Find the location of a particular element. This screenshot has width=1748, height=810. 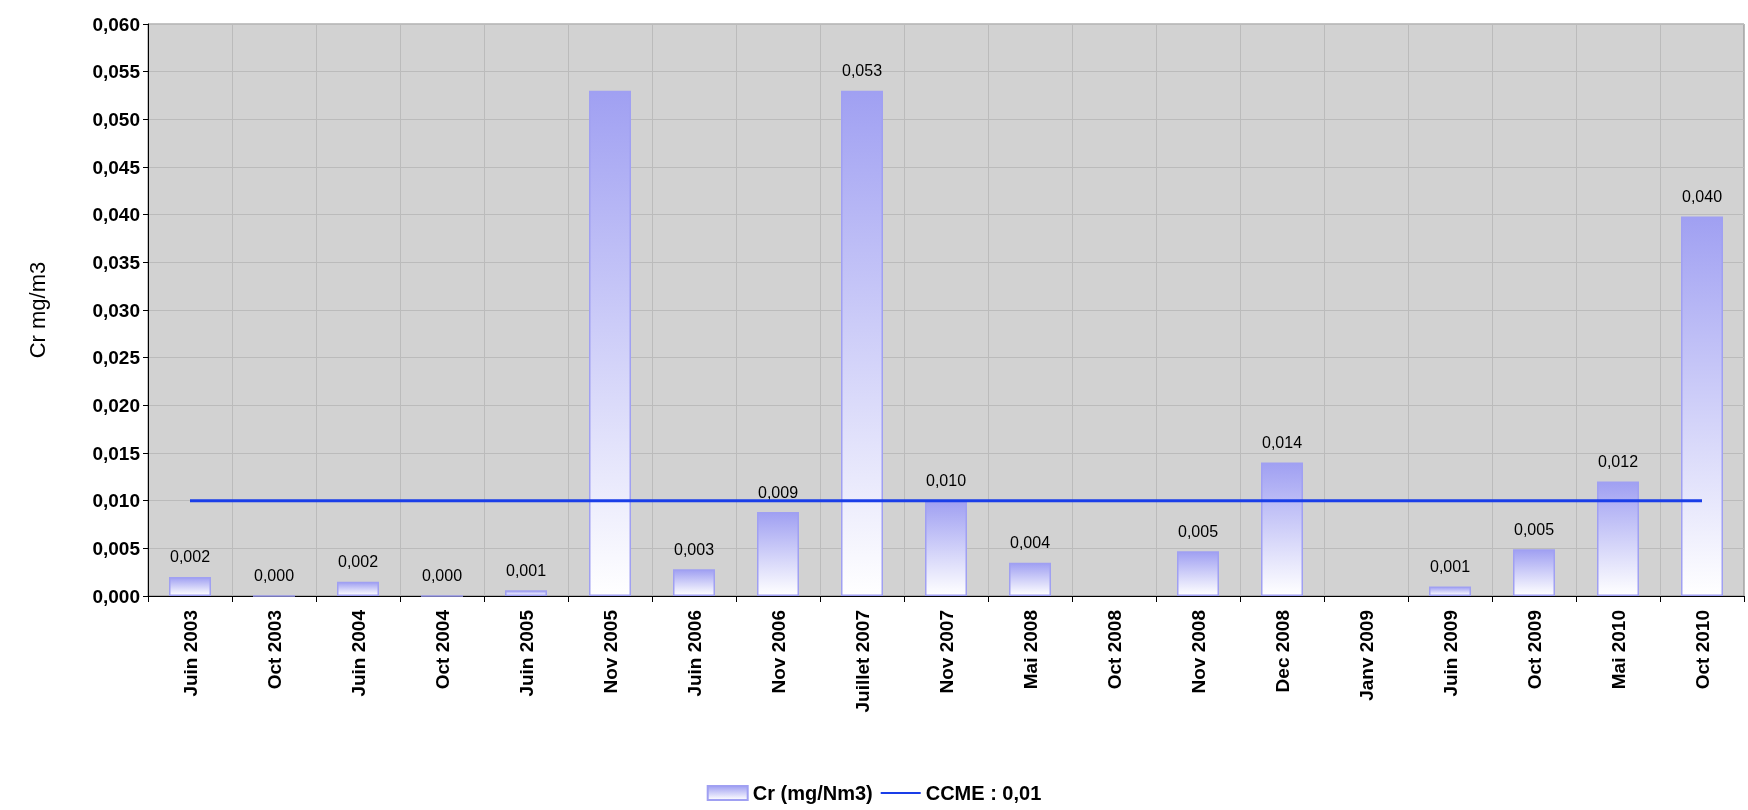

x-tick-label: Juin 2003 is located at coordinates (190, 653).